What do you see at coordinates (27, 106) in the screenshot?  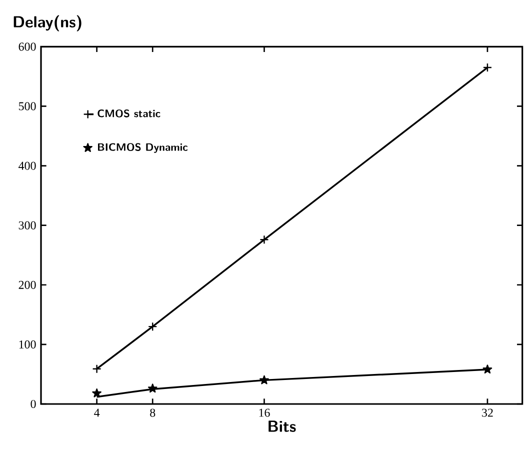 I see `y-tick-label: 500` at bounding box center [27, 106].